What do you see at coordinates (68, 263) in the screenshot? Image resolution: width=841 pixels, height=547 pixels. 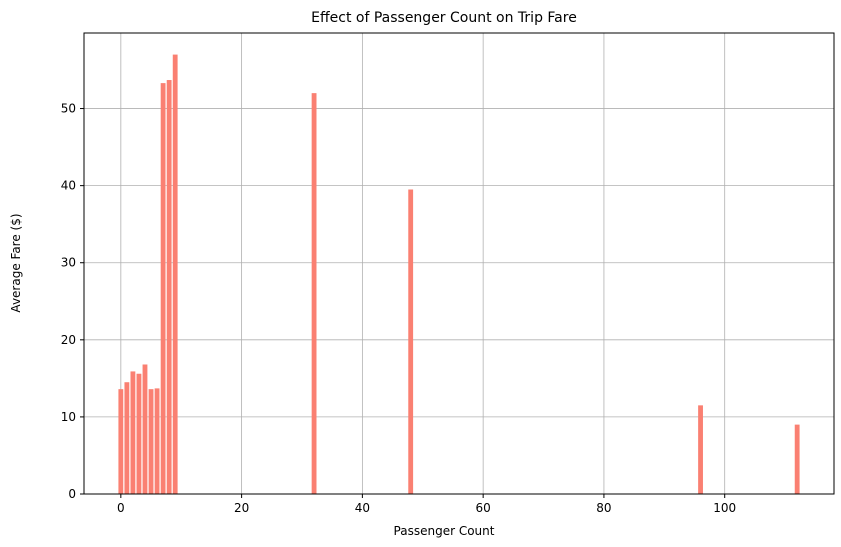 I see `y-tick-label: 30` at bounding box center [68, 263].